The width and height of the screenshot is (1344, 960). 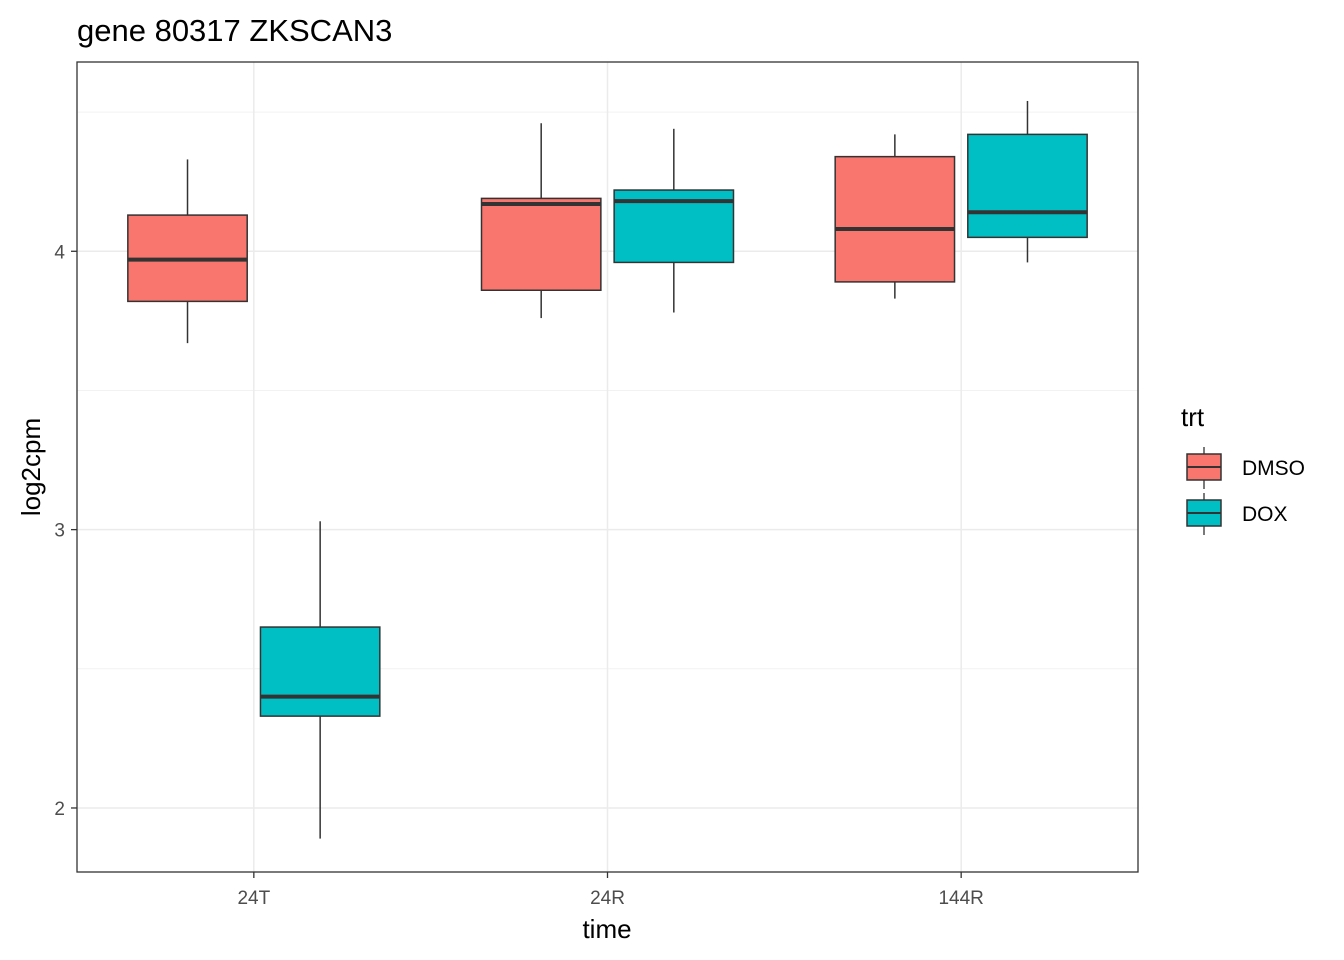 What do you see at coordinates (234, 30) in the screenshot?
I see `chart-title: gene 80317 ZKSCAN3` at bounding box center [234, 30].